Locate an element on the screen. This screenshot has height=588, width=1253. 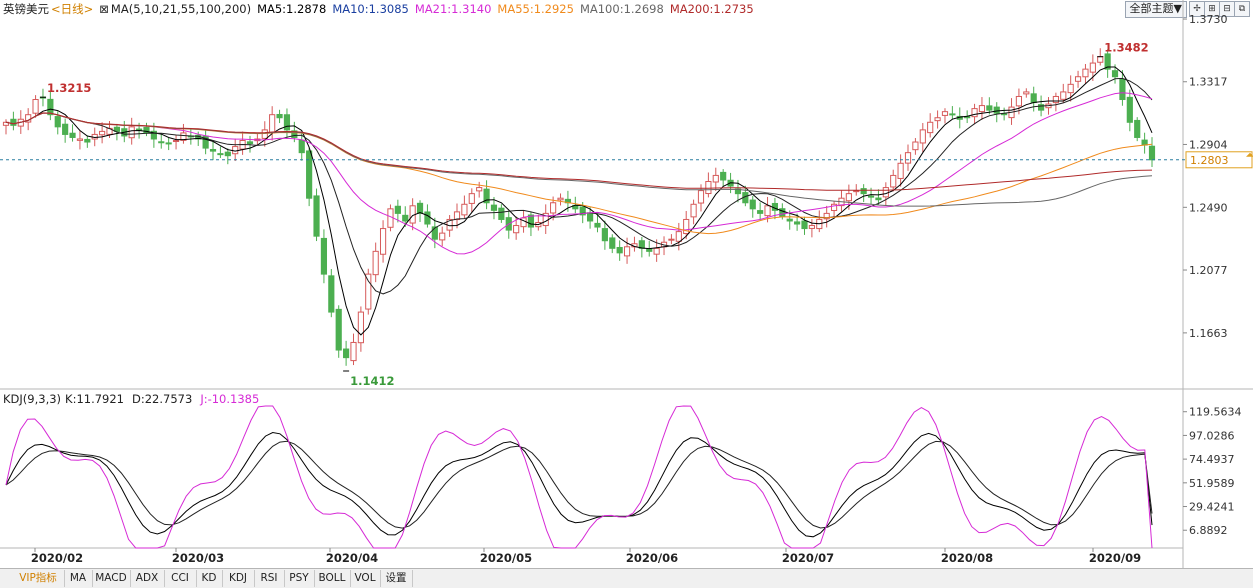
tab-vip: VIP指标 is located at coordinates (38, 578).